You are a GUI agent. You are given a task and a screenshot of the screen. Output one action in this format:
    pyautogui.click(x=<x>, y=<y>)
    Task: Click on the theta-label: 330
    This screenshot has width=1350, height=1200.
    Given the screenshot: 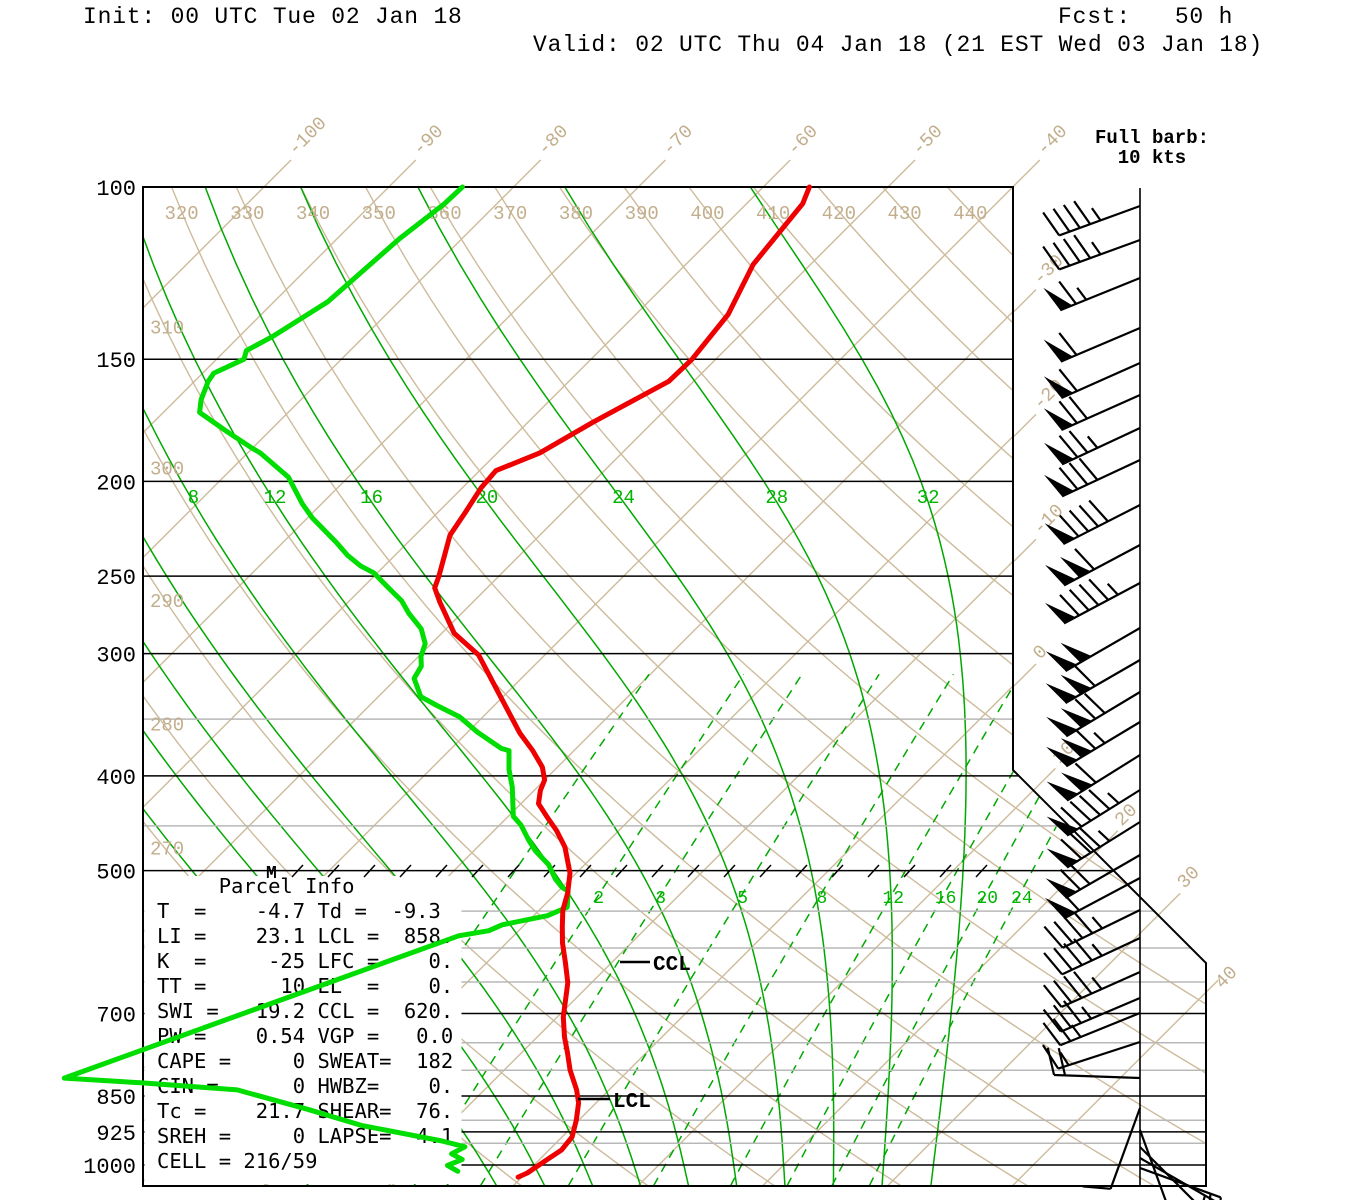 What is the action you would take?
    pyautogui.click(x=247, y=214)
    